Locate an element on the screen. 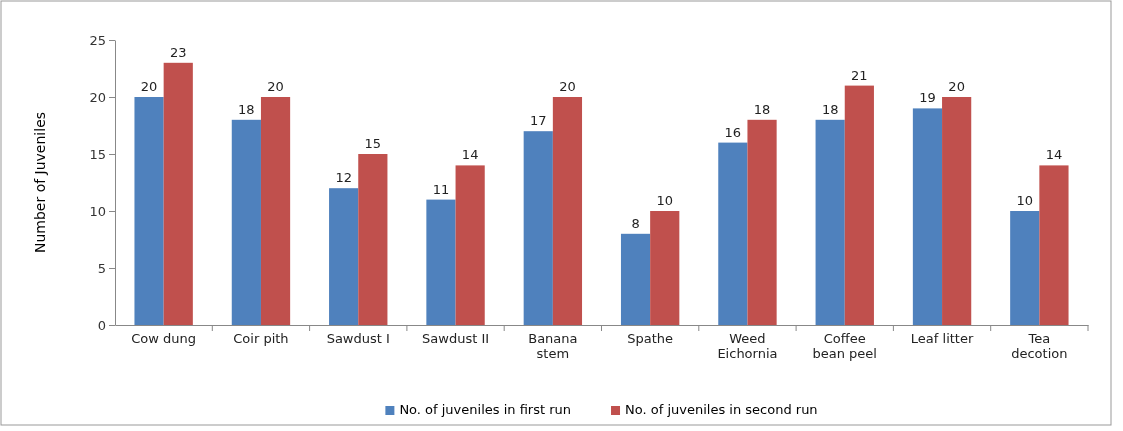 The height and width of the screenshot is (431, 1123). data-label: 23 is located at coordinates (178, 52).